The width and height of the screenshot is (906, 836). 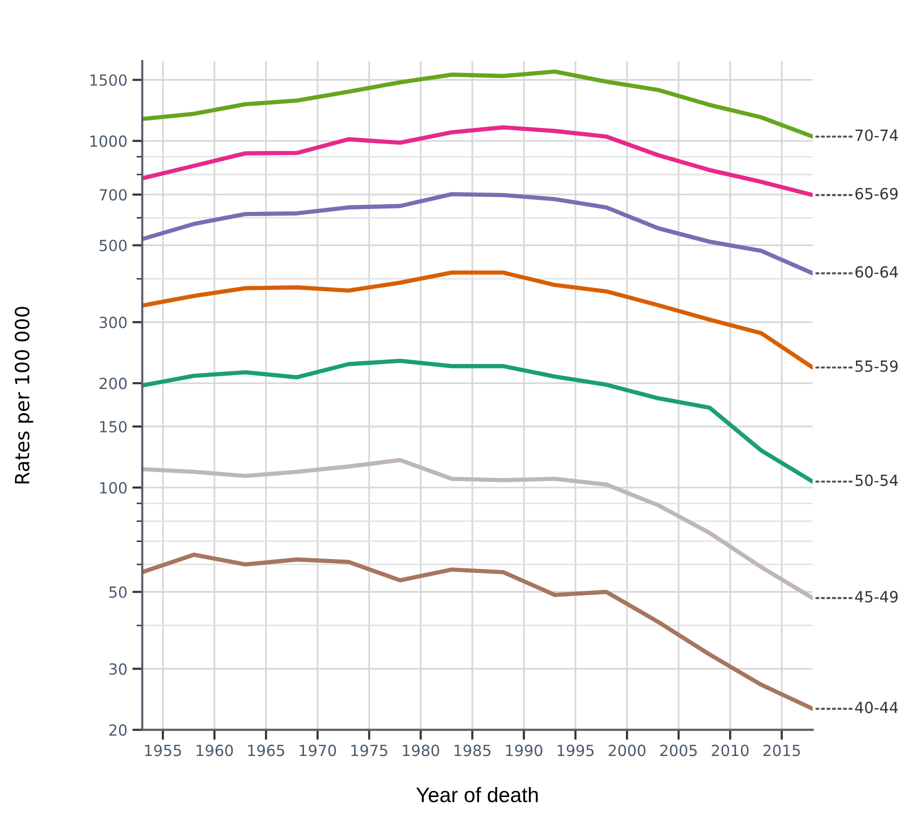 I want to click on x-tick-label: 1975, so click(x=369, y=750).